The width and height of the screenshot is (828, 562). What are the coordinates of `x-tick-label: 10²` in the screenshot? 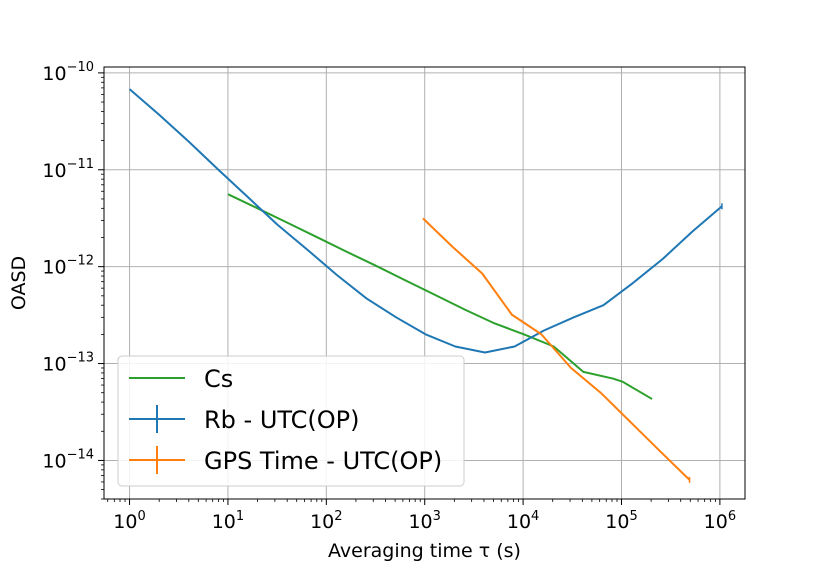 It's located at (326, 521).